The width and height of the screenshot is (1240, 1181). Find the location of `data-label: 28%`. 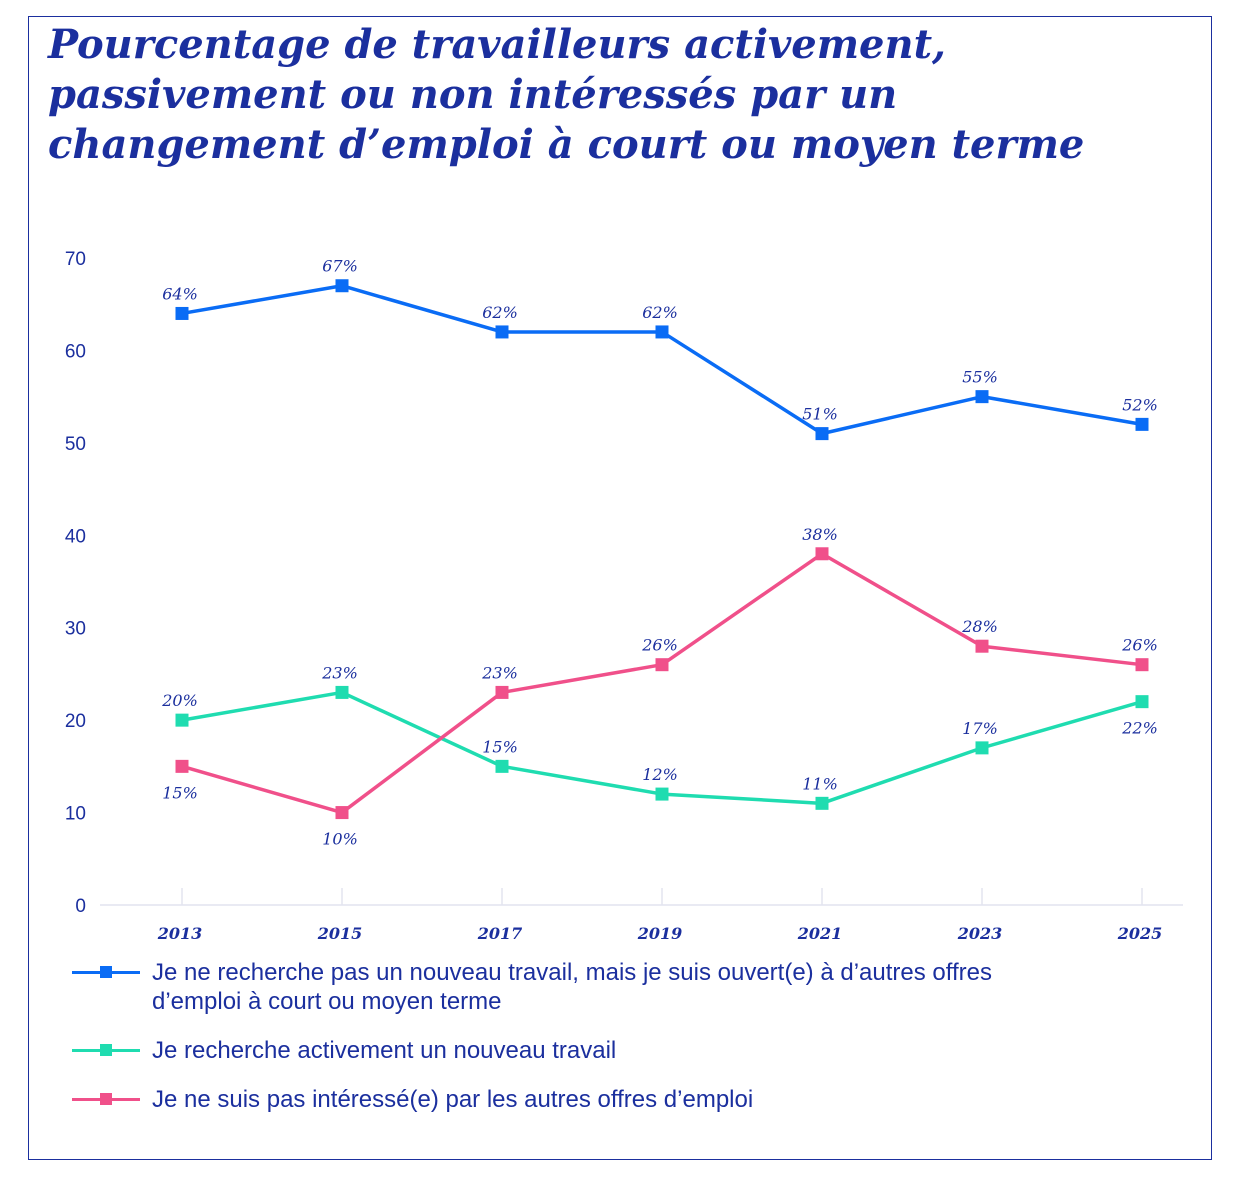

data-label: 28% is located at coordinates (979, 626).